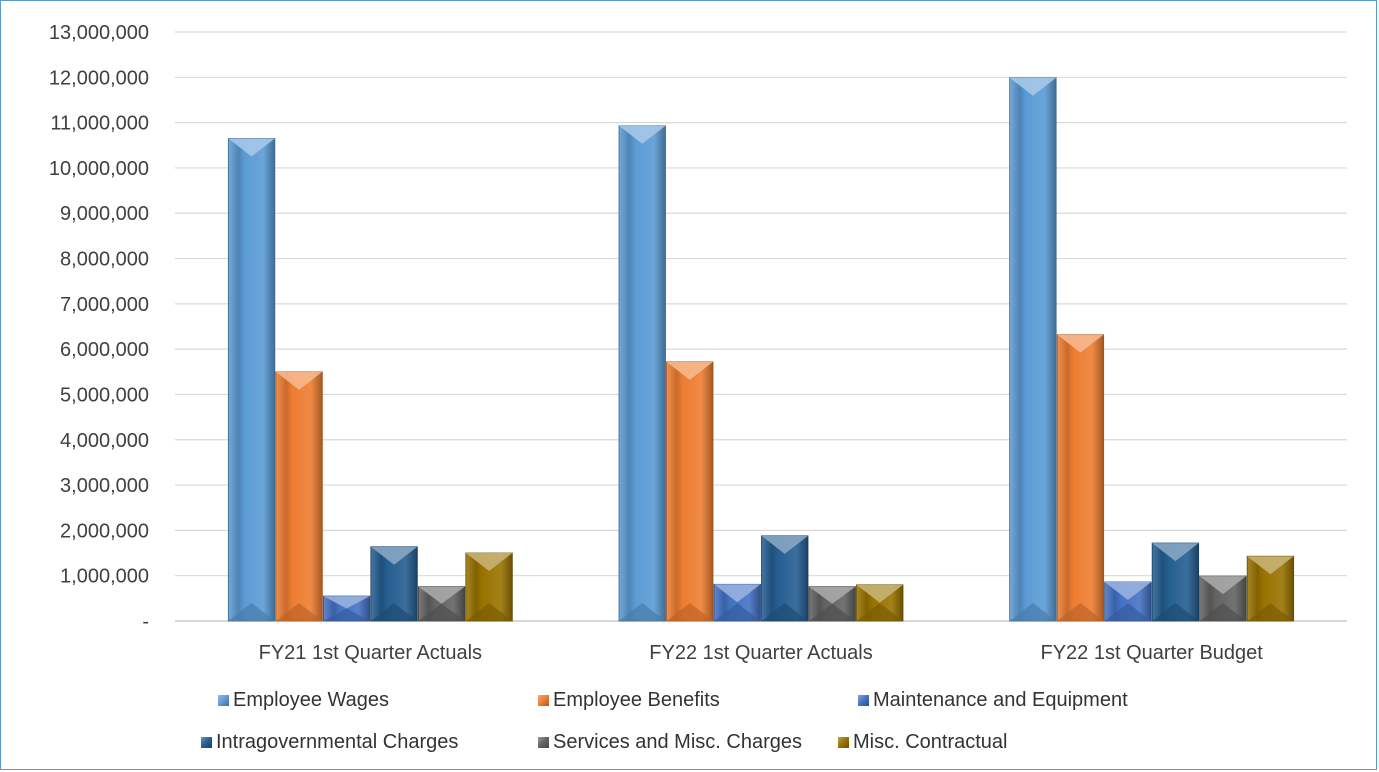  I want to click on legend-label: Services and Misc. Charges, so click(677, 742).